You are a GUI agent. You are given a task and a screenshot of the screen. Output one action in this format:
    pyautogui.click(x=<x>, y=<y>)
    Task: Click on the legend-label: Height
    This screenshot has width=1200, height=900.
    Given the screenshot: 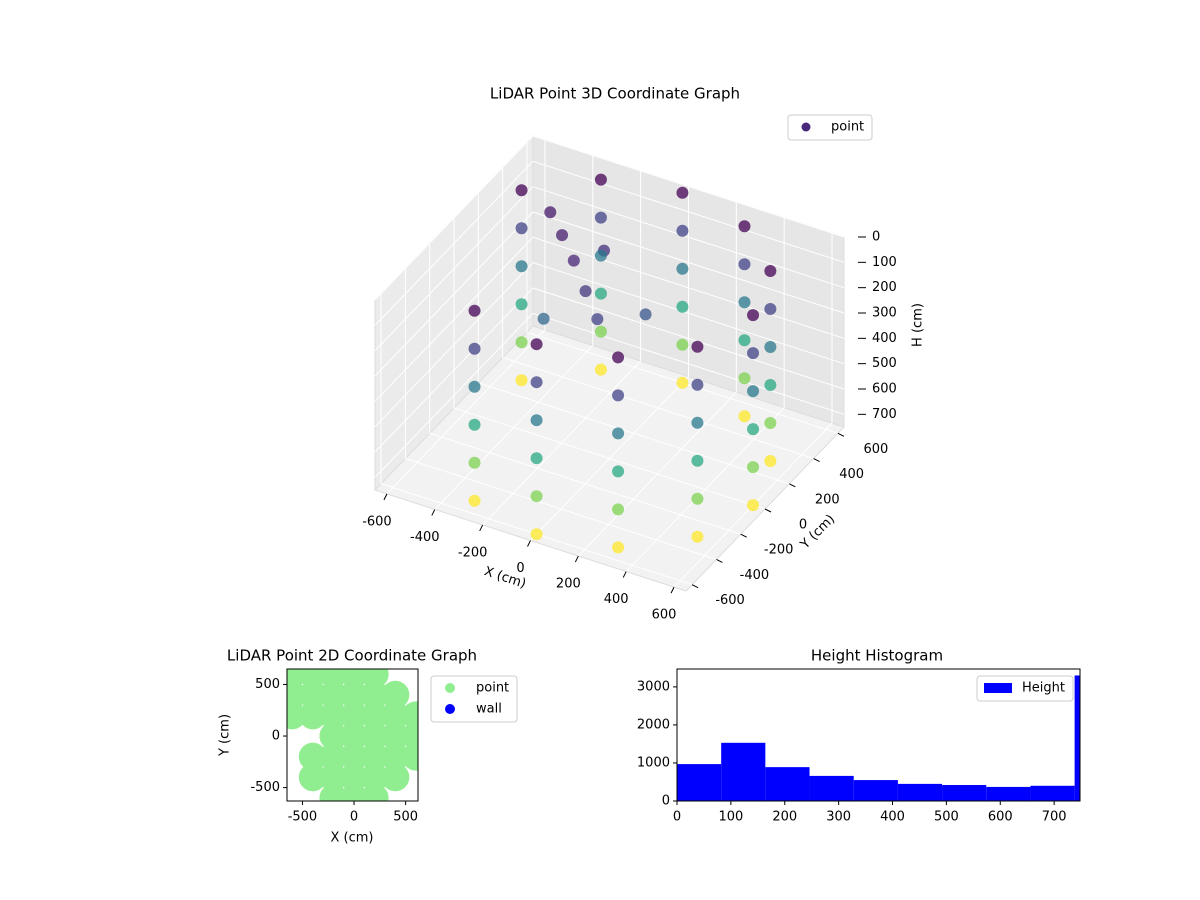 What is the action you would take?
    pyautogui.click(x=1043, y=688)
    